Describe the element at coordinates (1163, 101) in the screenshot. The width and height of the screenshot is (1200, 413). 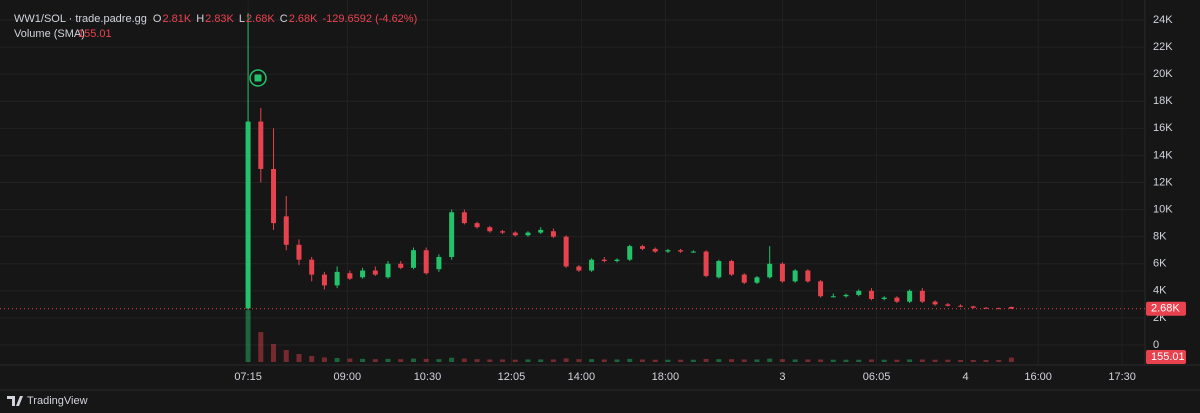
I see `y-tick-label: 18K` at that location.